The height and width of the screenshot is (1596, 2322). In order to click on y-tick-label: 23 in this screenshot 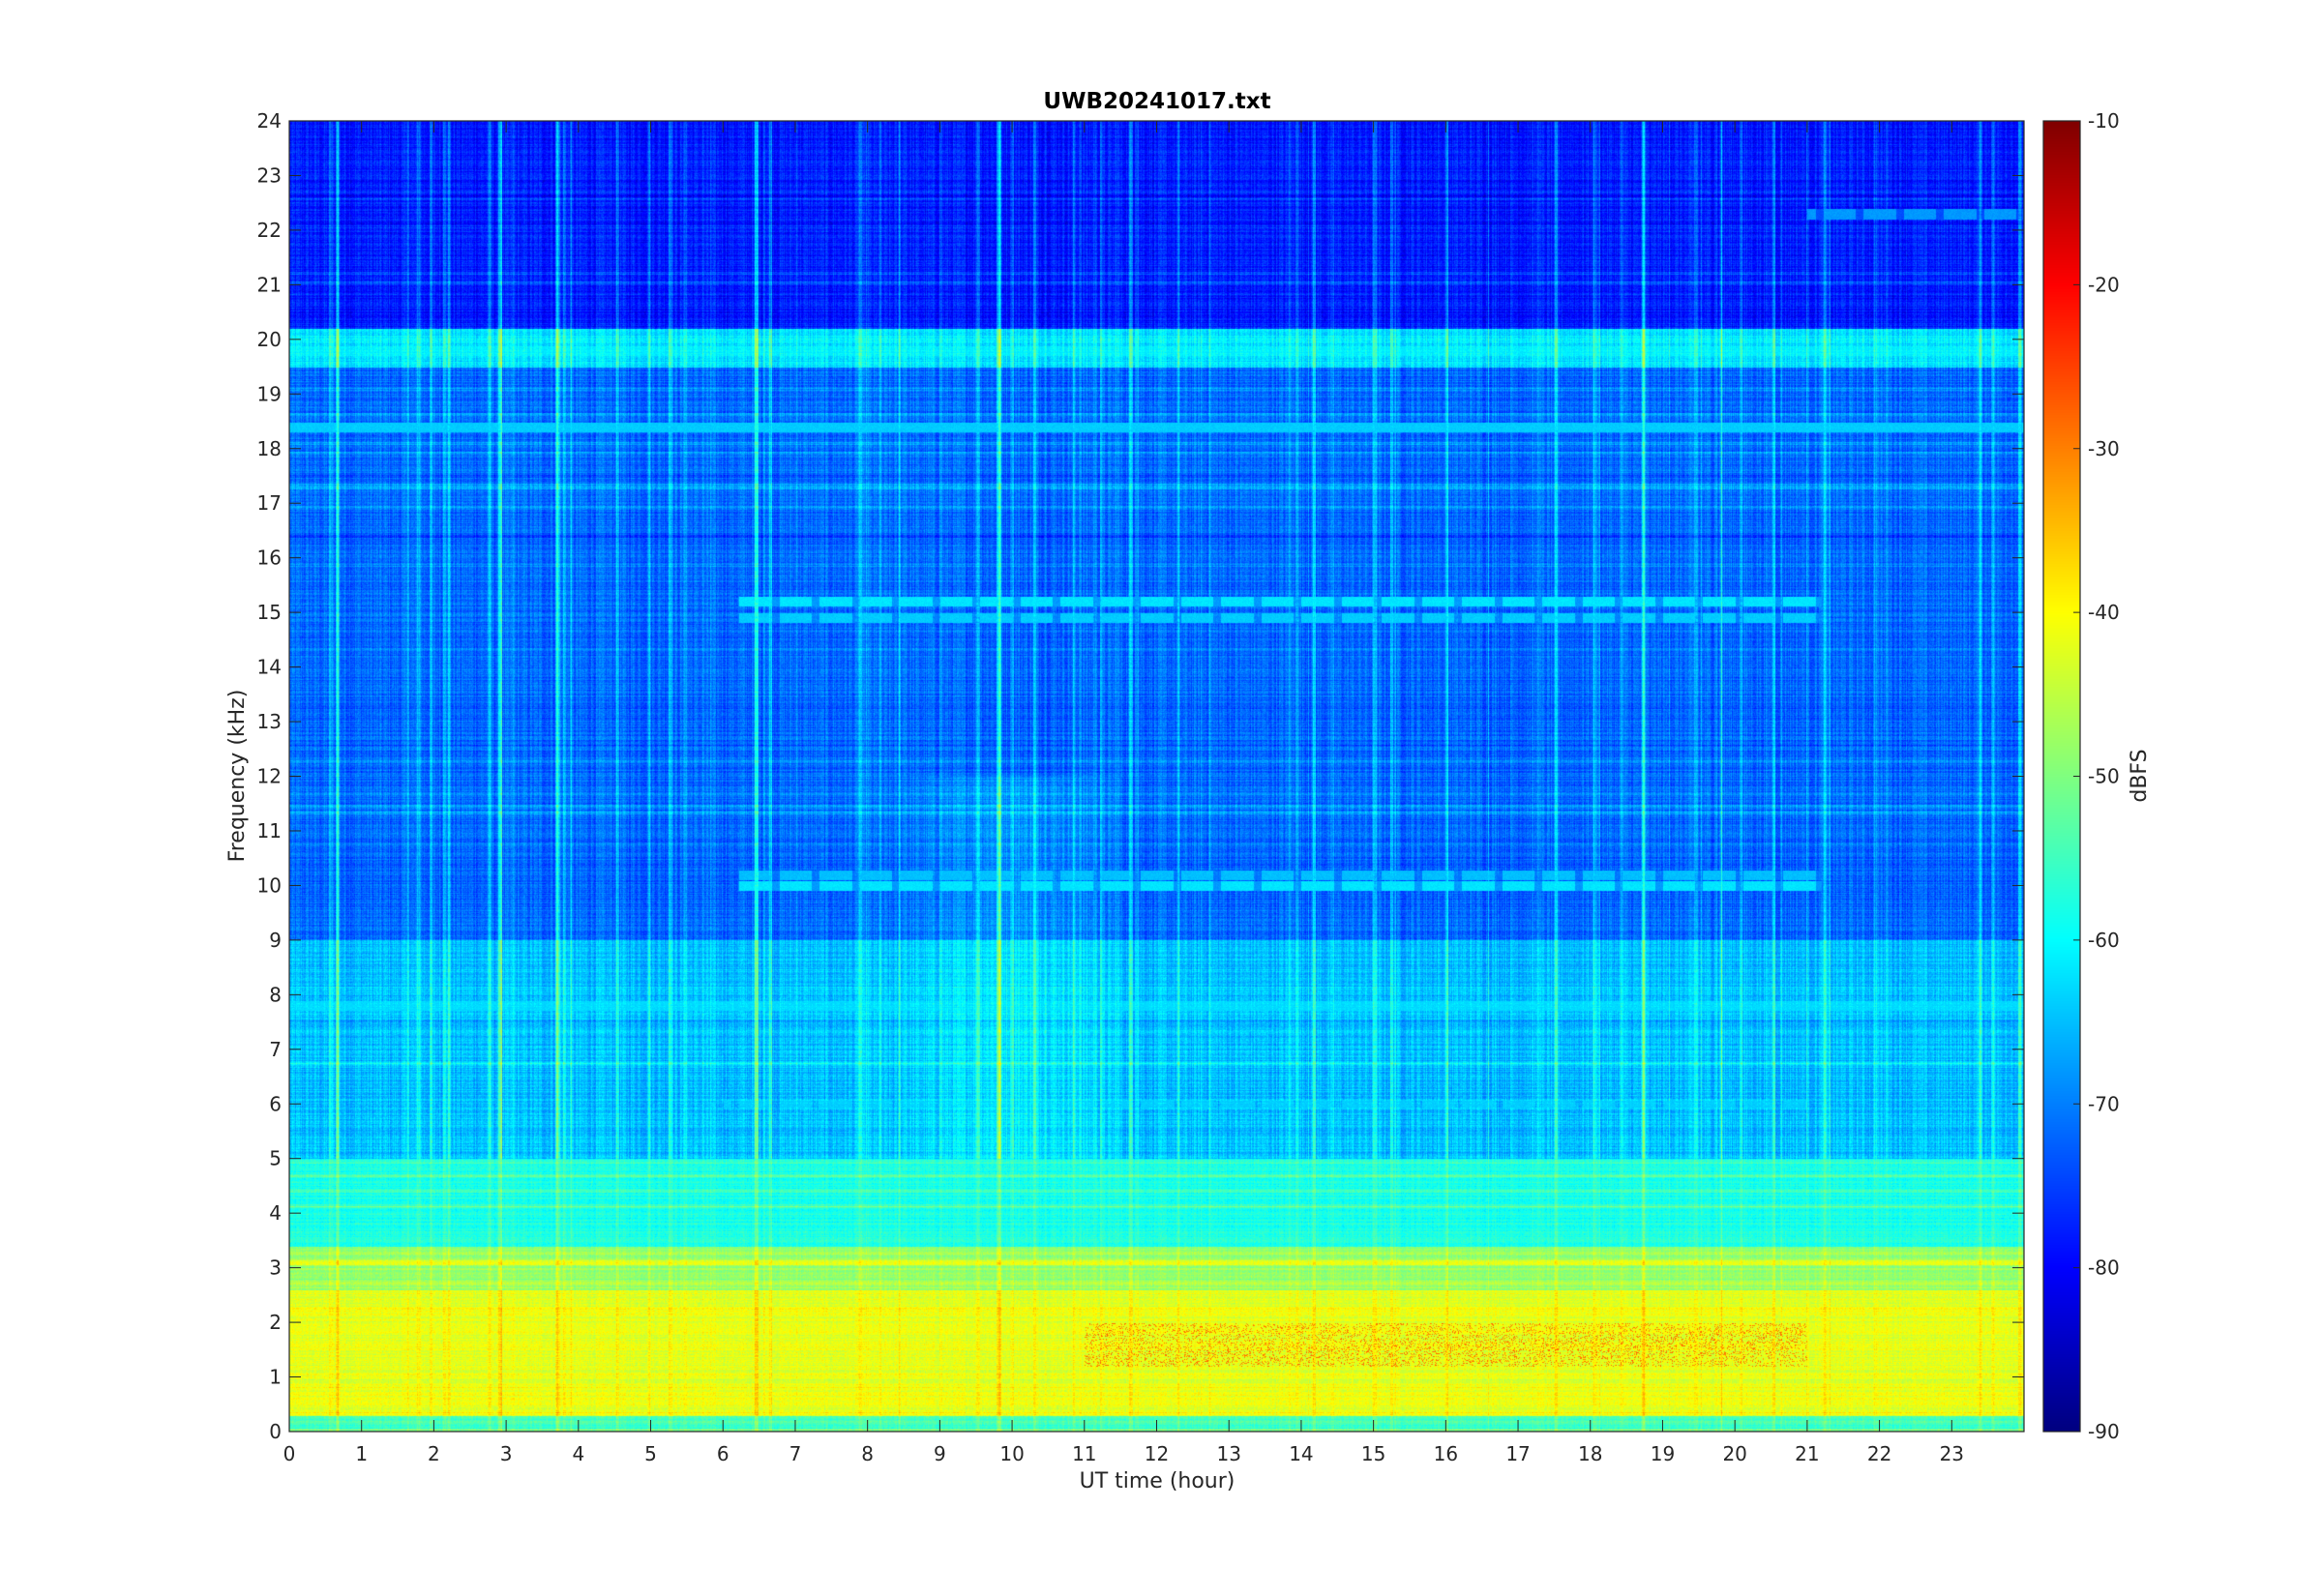, I will do `click(269, 175)`.